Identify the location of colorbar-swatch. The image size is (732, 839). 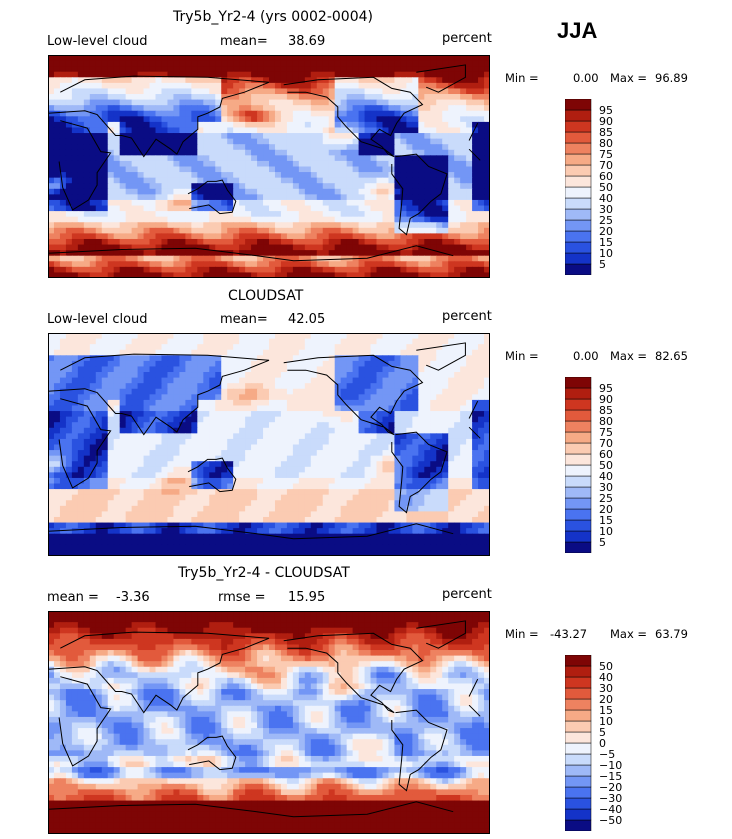
(578, 105).